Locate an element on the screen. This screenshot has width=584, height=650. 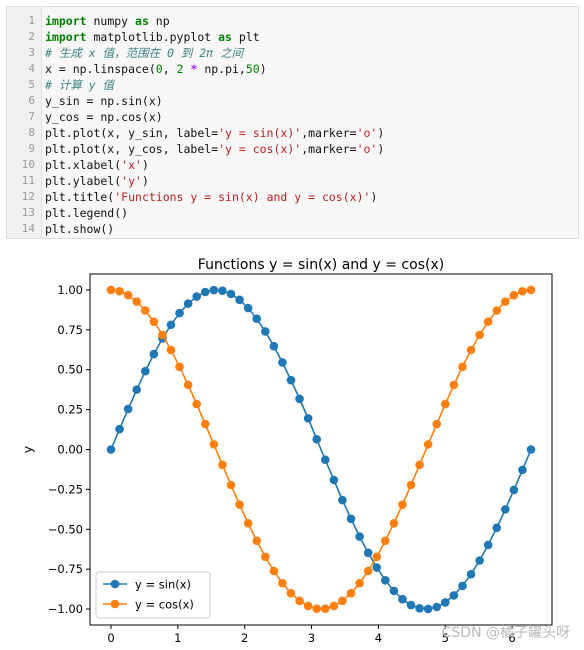
code-token: matplotlib.pyplot is located at coordinates (152, 37).